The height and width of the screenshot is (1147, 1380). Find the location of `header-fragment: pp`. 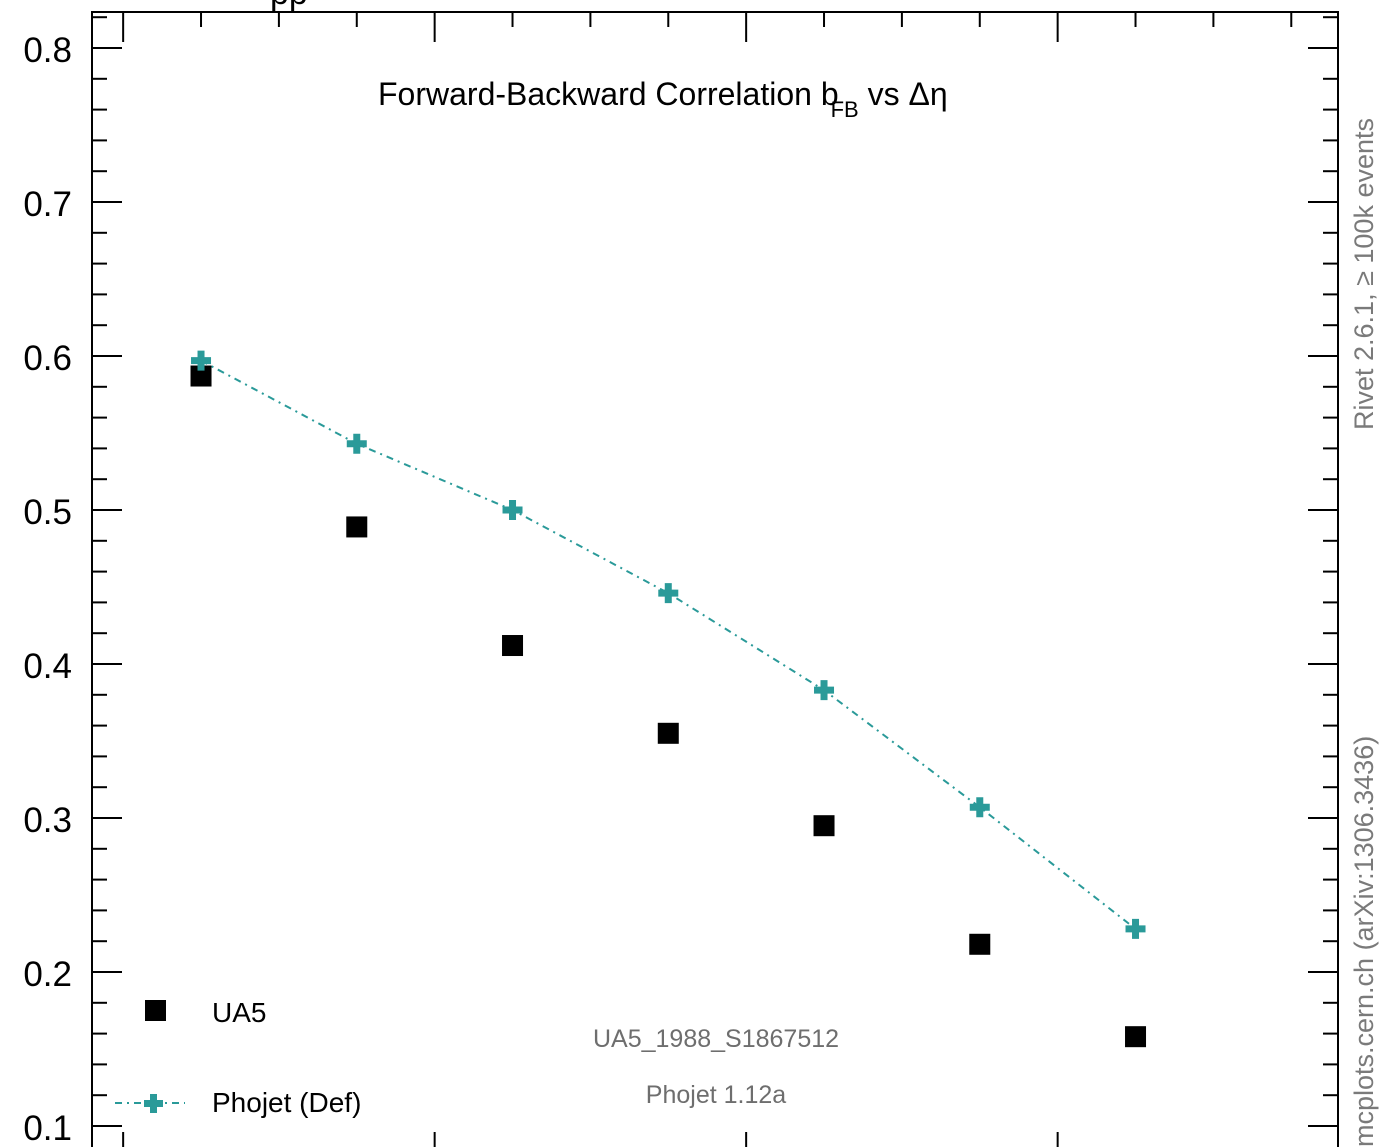

header-fragment: pp is located at coordinates (289, 6).